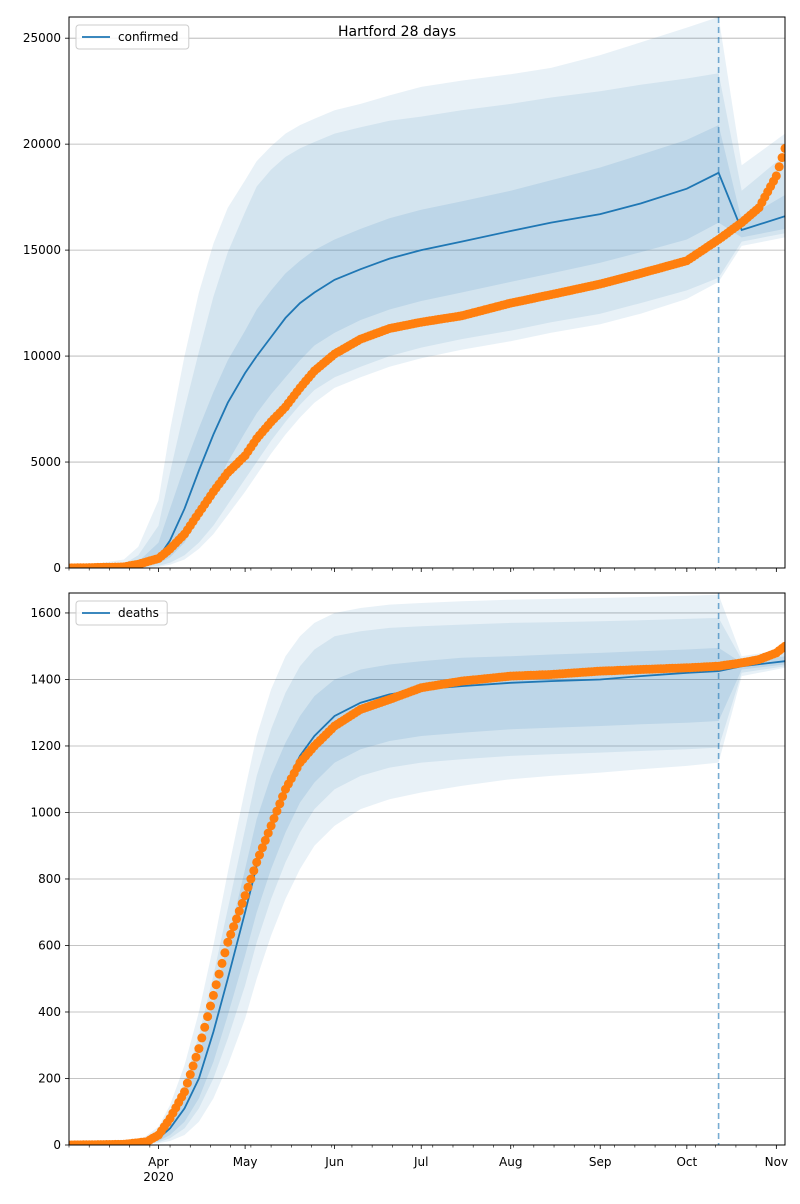  I want to click on y-tick-label: 800, so click(49, 879).